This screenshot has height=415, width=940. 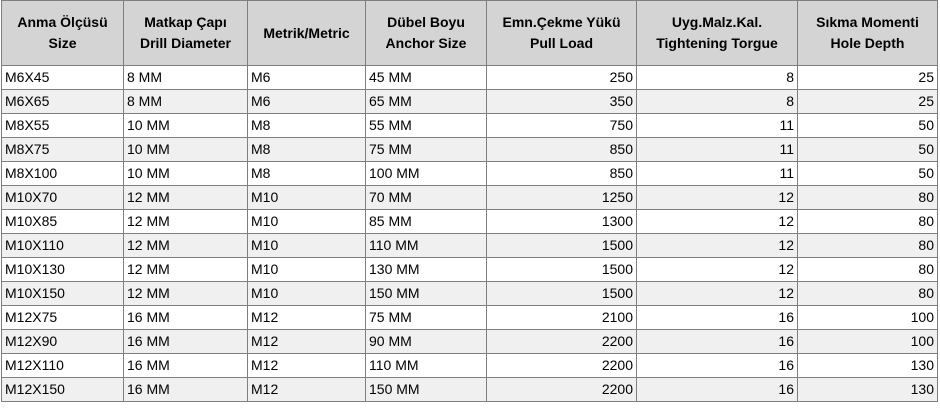 I want to click on table-row: M10X130 12 MM M10 130 MM 1500 12 80, so click(x=469, y=269).